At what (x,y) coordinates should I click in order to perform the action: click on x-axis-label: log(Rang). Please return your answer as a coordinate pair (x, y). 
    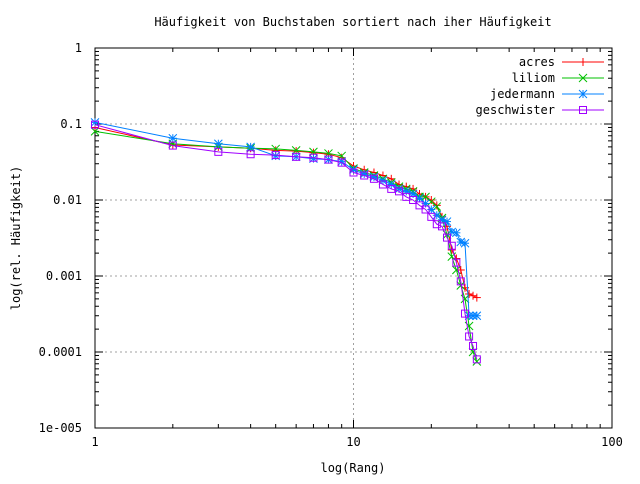
    Looking at the image, I should click on (352, 468).